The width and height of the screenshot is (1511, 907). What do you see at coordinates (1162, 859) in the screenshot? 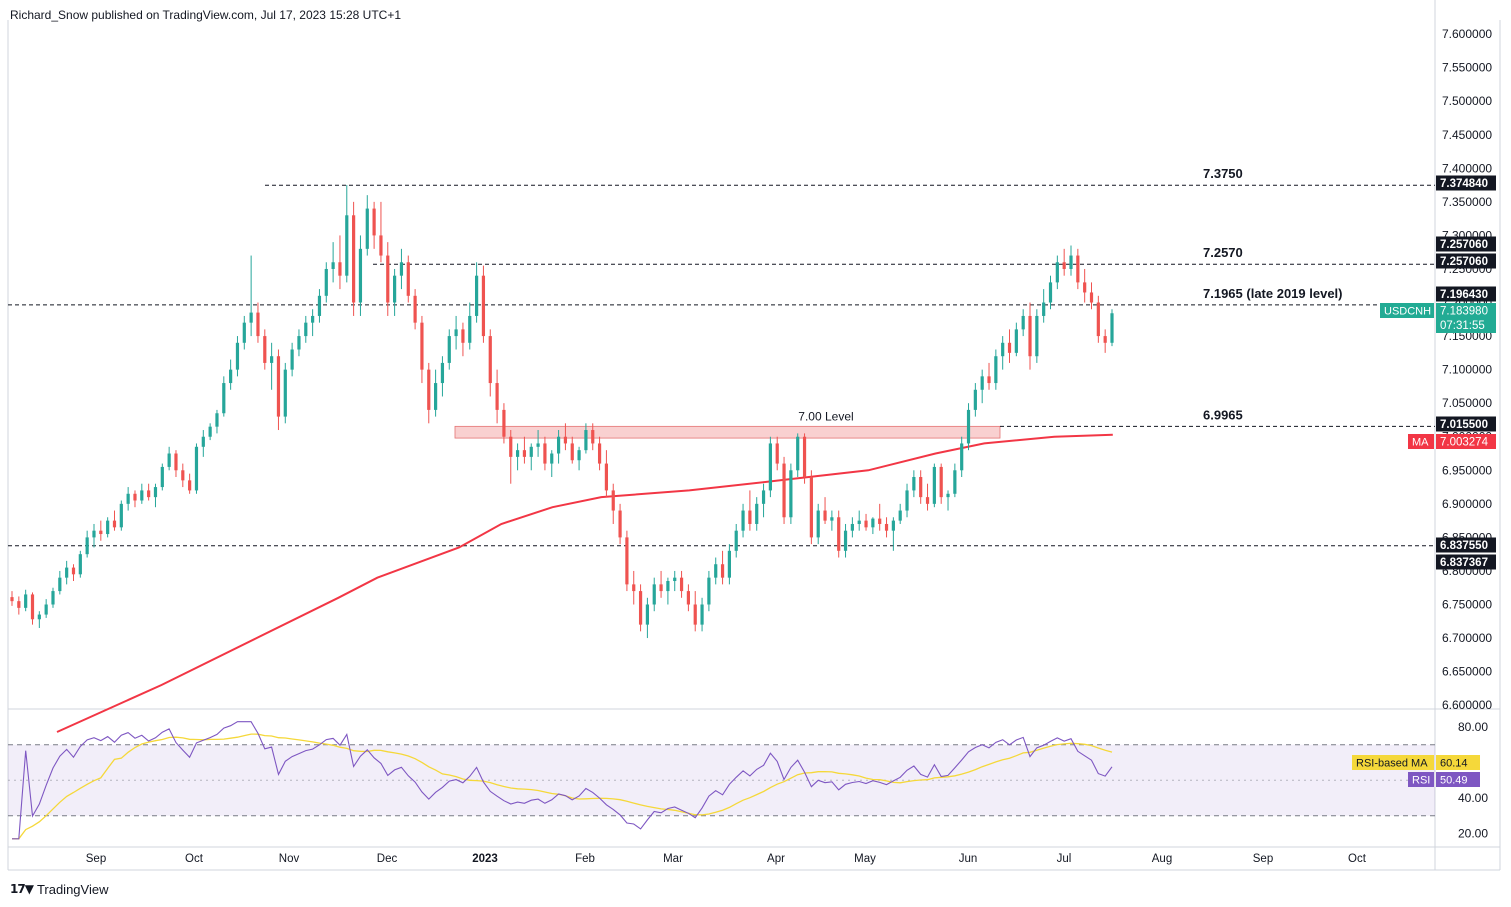
I see `time-tick-label: Aug` at bounding box center [1162, 859].